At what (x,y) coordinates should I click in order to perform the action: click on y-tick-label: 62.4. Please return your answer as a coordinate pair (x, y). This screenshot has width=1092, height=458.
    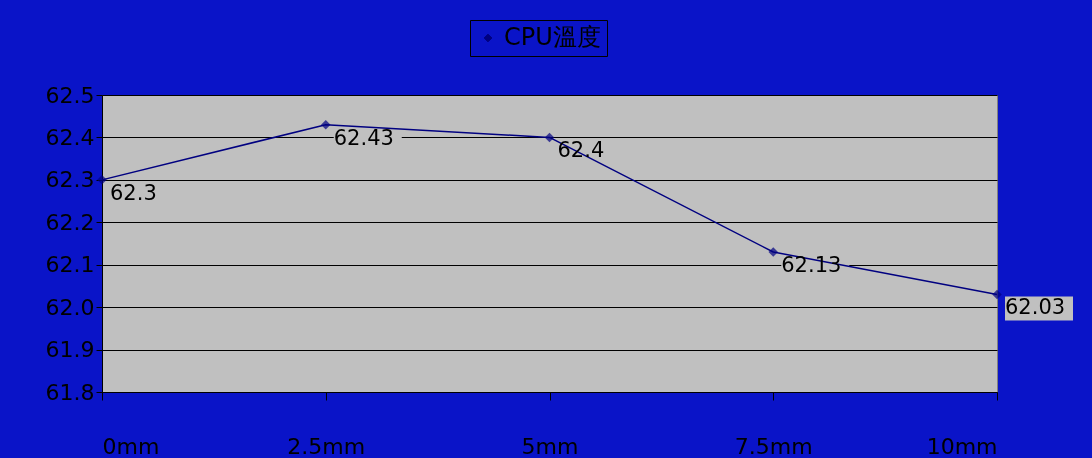
    Looking at the image, I should click on (70, 137).